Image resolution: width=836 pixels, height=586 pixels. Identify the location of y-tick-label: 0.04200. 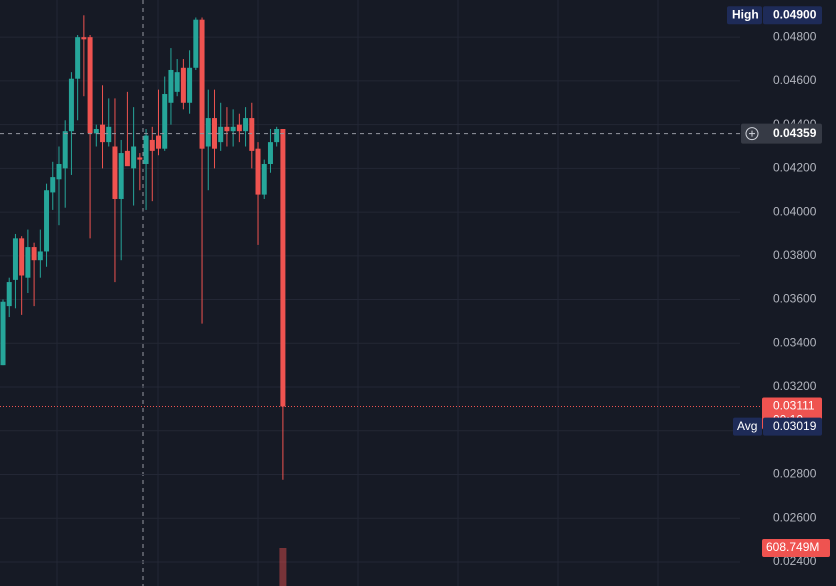
(795, 168).